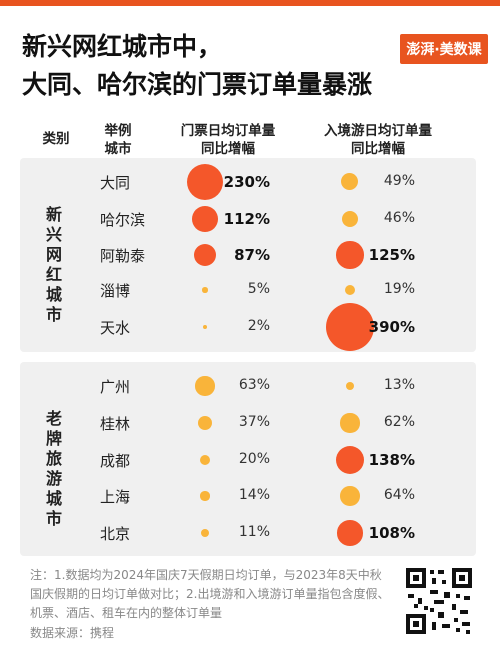 The image size is (500, 662). Describe the element at coordinates (378, 149) in the screenshot. I see `column-header-inbound-line2: 同比增幅` at that location.